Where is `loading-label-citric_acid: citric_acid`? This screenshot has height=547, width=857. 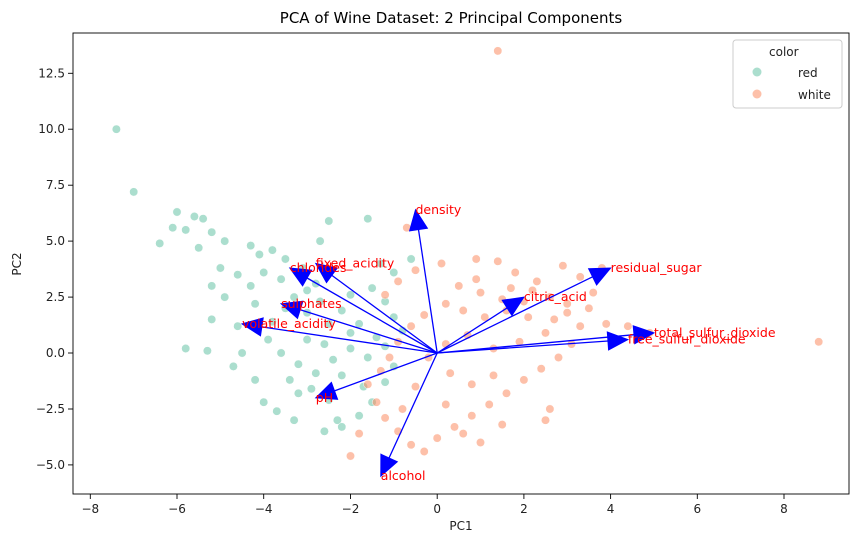 loading-label-citric_acid: citric_acid is located at coordinates (555, 296).